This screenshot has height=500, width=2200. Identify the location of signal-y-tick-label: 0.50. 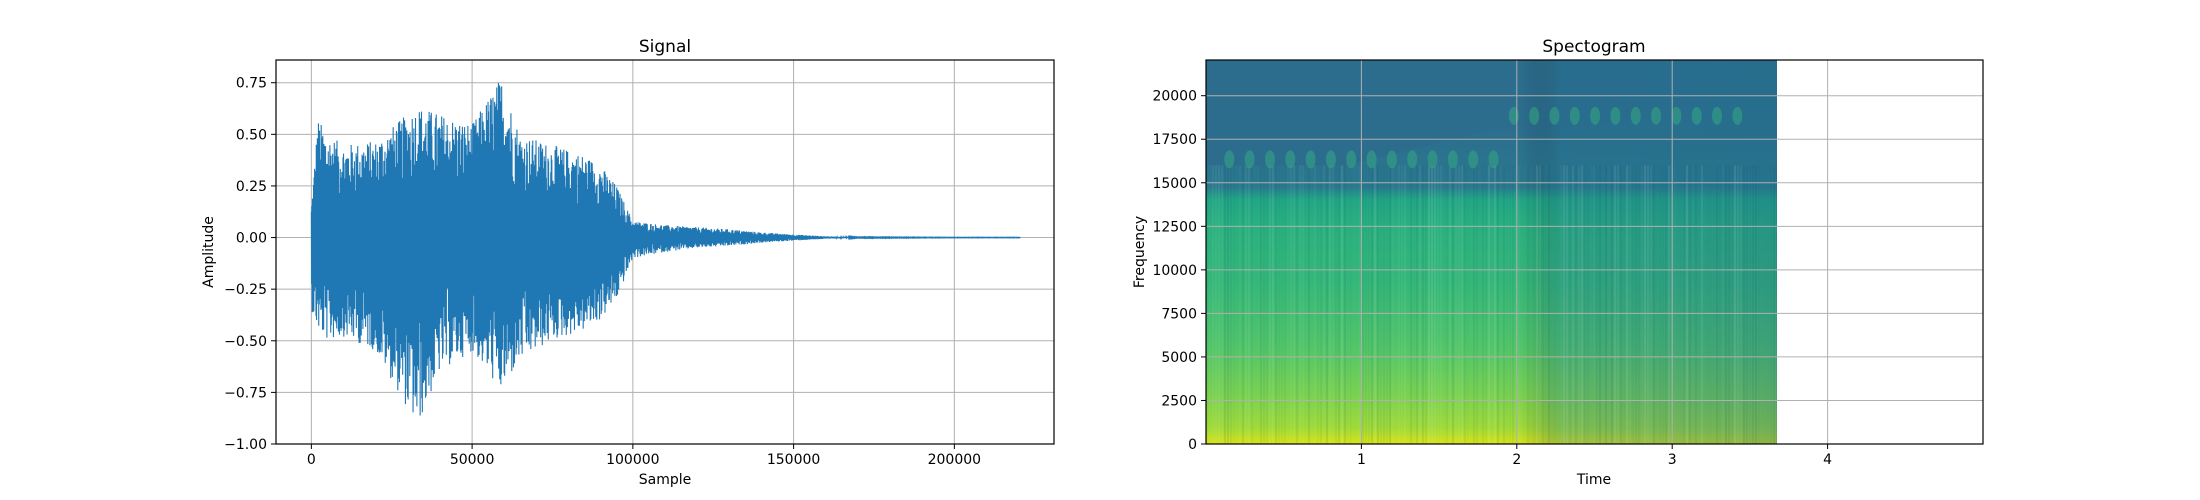
(251, 135).